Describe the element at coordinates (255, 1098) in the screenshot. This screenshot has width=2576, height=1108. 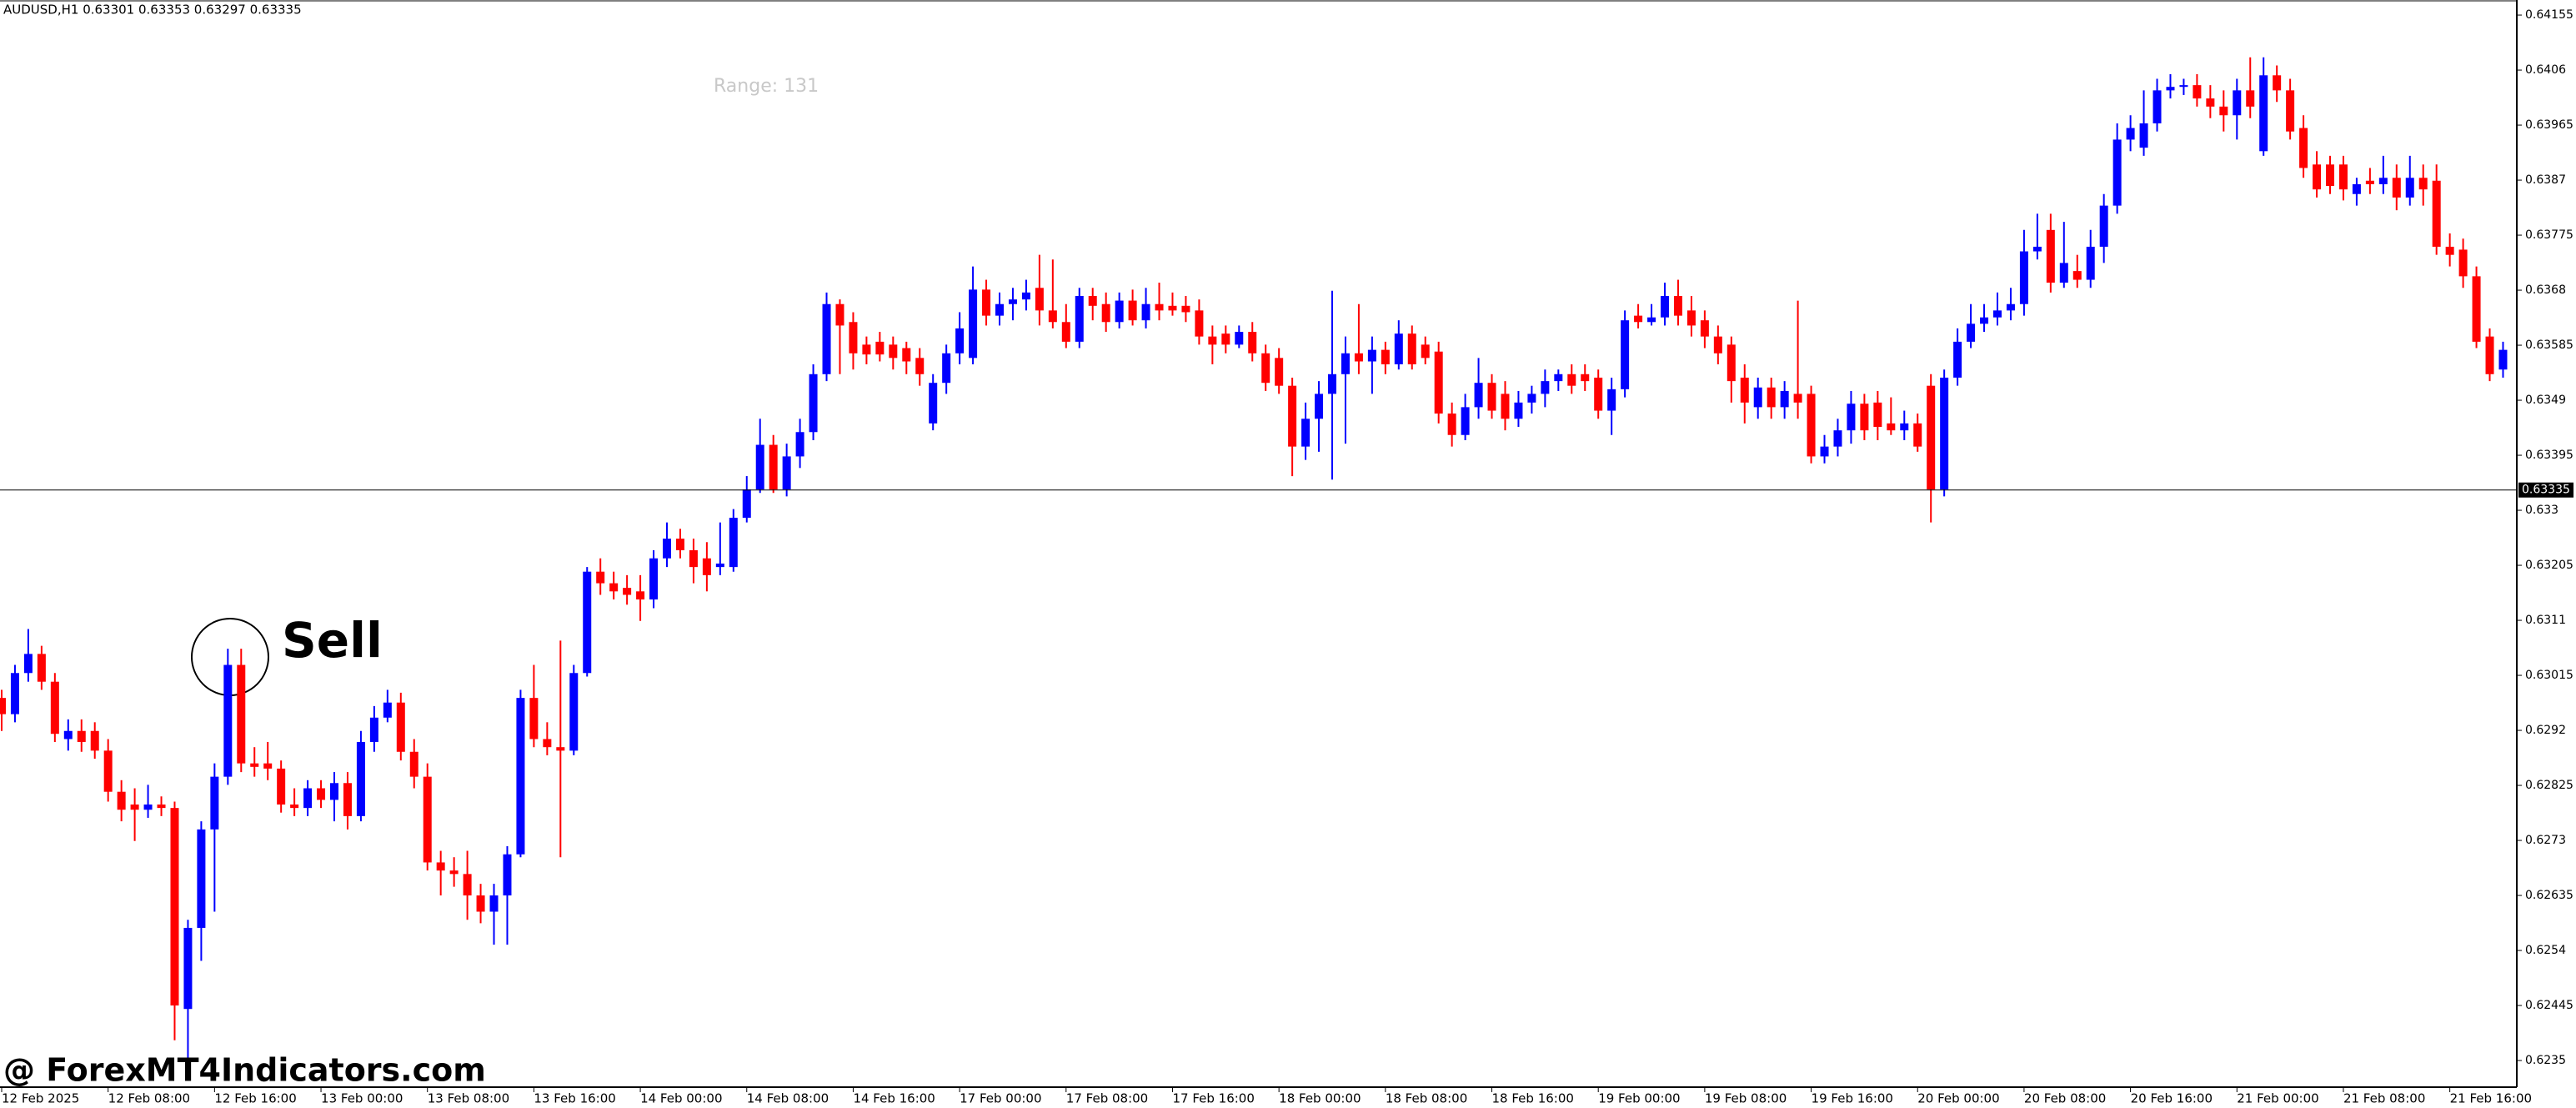
I see `x-tick-label: 12 Feb 16:00` at that location.